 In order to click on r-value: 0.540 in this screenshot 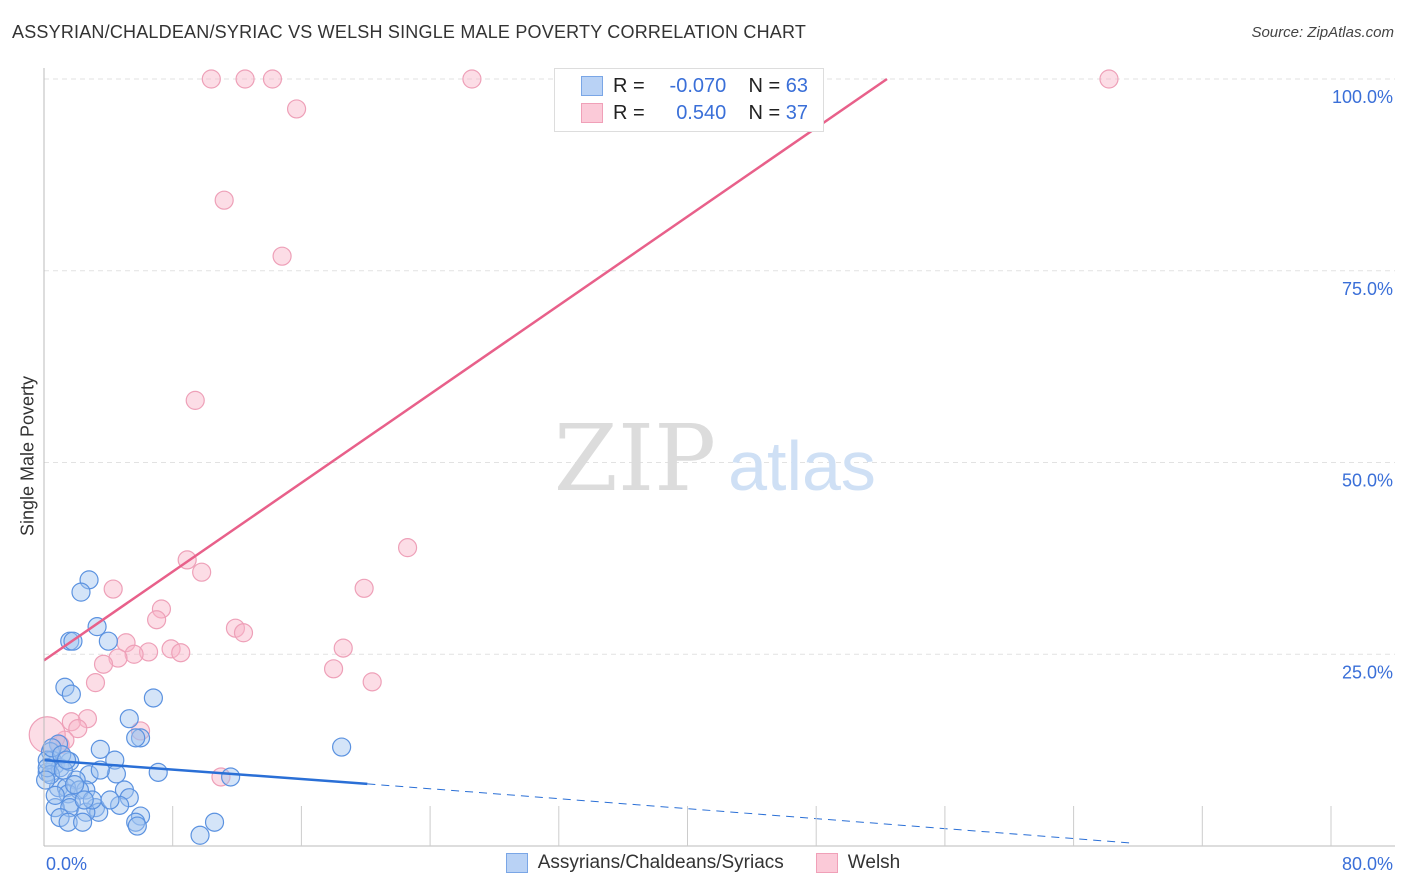, I will do `click(701, 112)`.